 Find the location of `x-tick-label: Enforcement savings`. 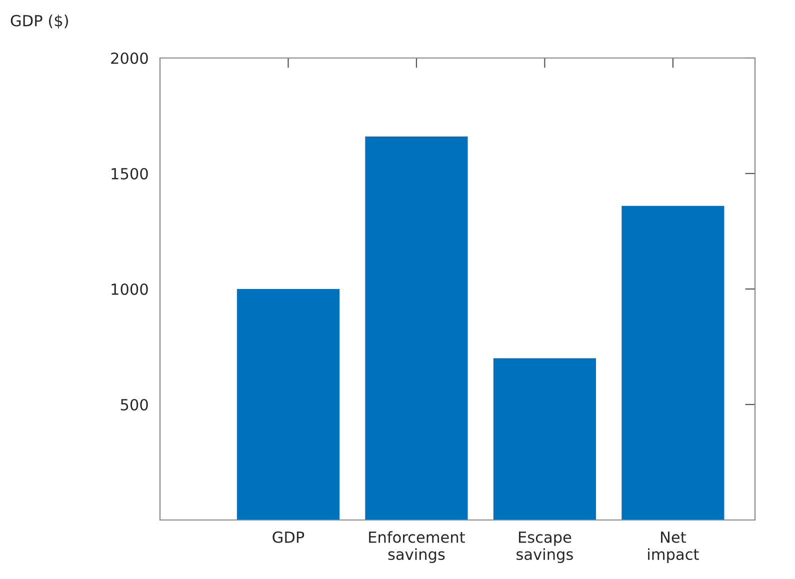

x-tick-label: Enforcement savings is located at coordinates (417, 547).